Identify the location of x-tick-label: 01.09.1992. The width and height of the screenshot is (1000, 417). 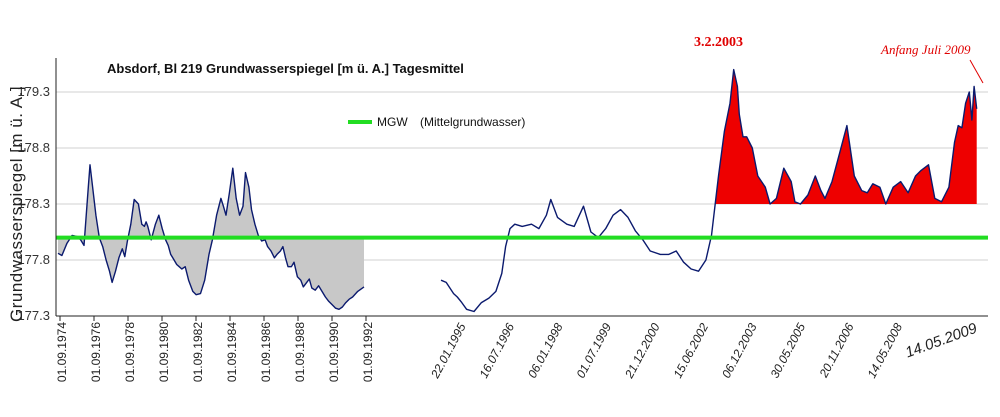
(368, 352).